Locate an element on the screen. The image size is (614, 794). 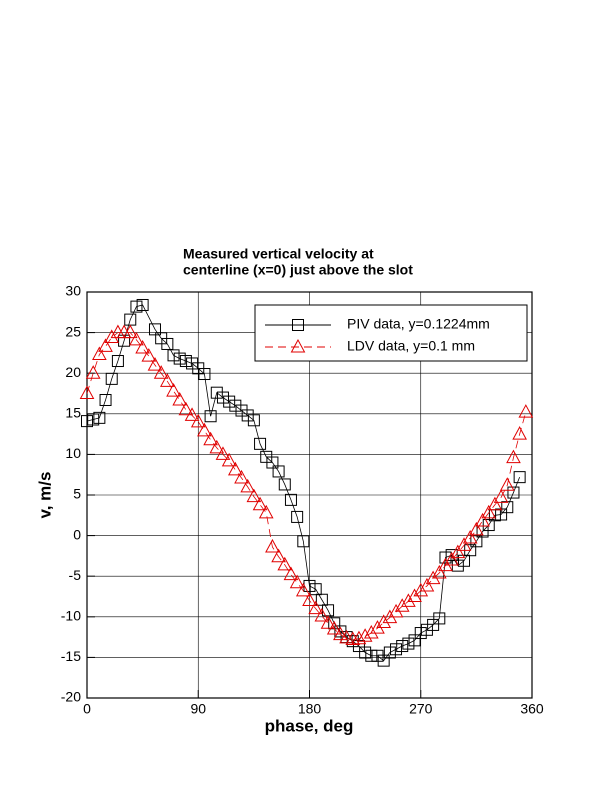
y-tick-label: 15 is located at coordinates (73, 413).